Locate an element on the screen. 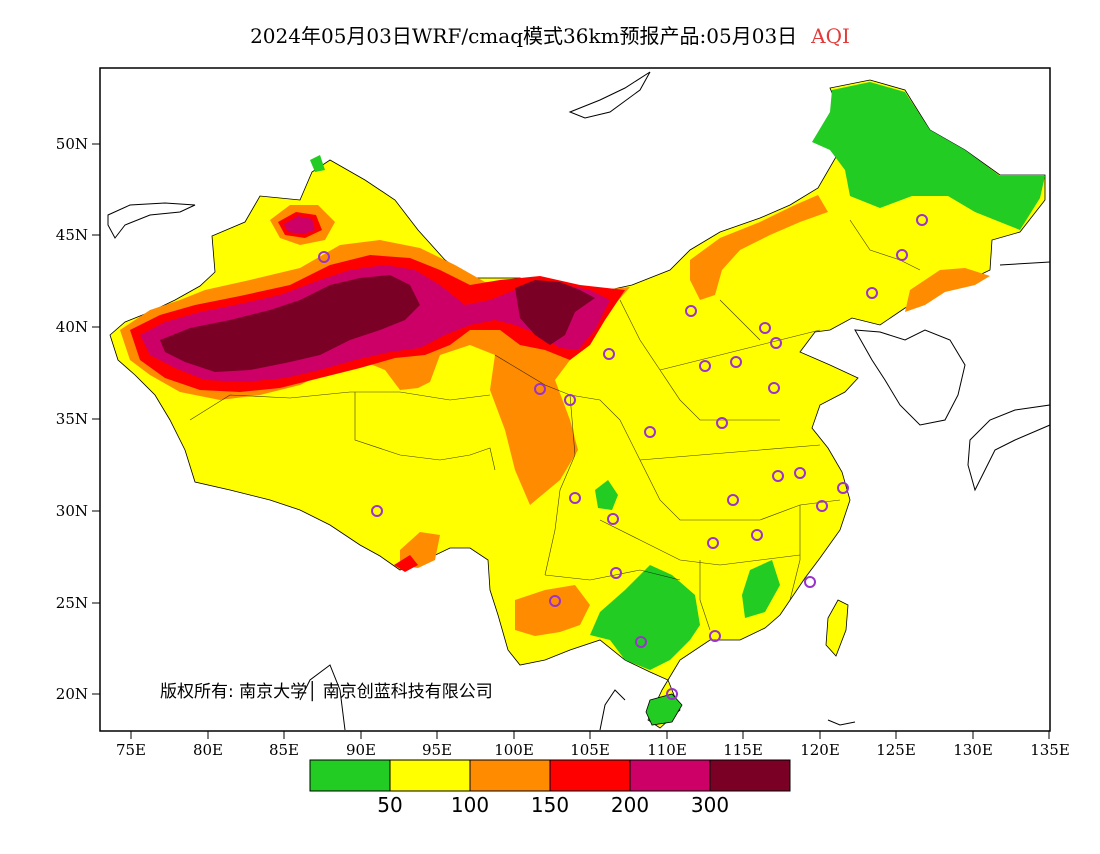 The width and height of the screenshot is (1100, 854). legend-label-50: 50 is located at coordinates (389, 805).